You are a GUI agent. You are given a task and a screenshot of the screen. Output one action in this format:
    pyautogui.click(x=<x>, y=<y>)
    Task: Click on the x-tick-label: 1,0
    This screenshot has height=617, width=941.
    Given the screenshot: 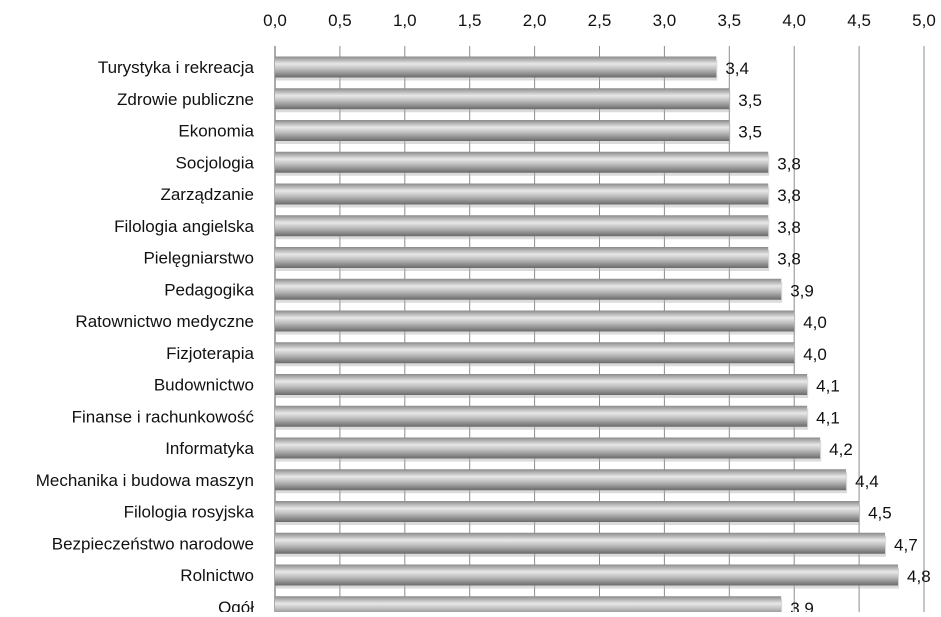 What is the action you would take?
    pyautogui.click(x=405, y=20)
    